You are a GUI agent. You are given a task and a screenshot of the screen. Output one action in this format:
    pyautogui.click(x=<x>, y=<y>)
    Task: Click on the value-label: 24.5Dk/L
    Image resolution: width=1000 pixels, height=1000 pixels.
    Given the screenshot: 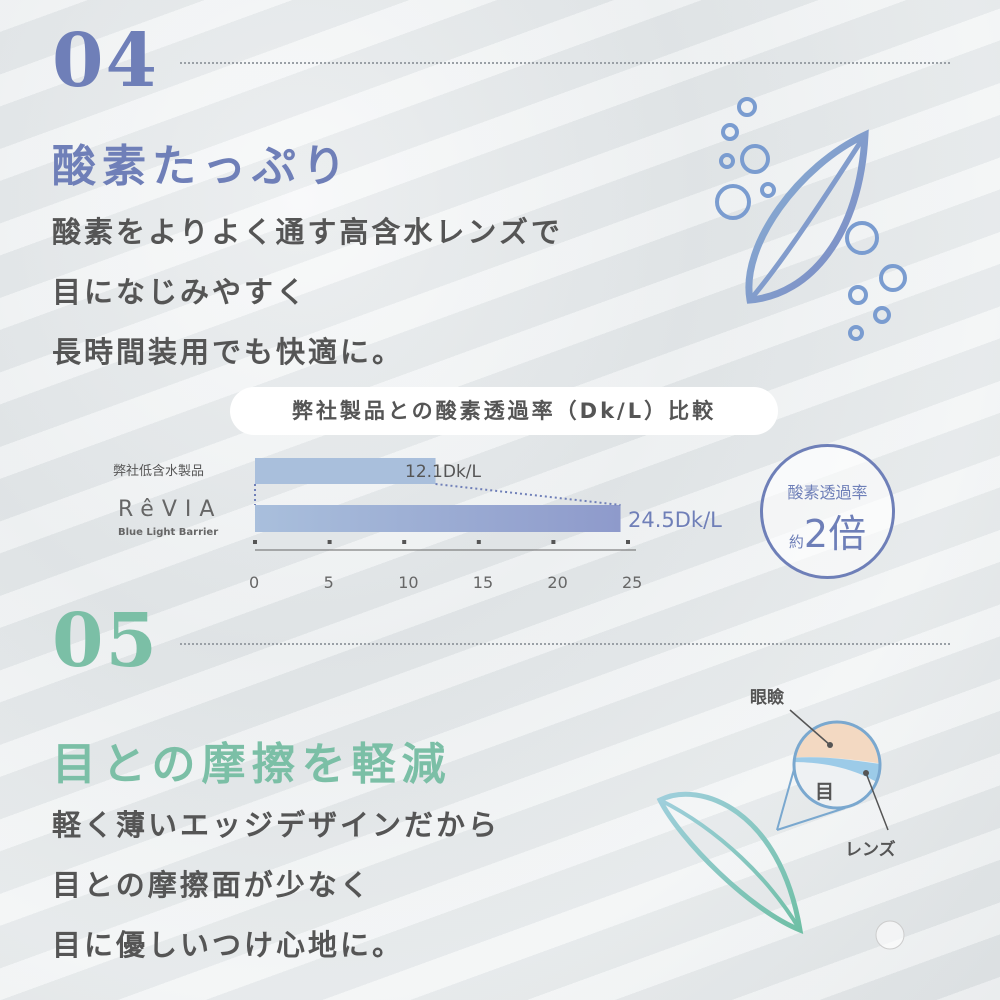 What is the action you would take?
    pyautogui.click(x=675, y=520)
    